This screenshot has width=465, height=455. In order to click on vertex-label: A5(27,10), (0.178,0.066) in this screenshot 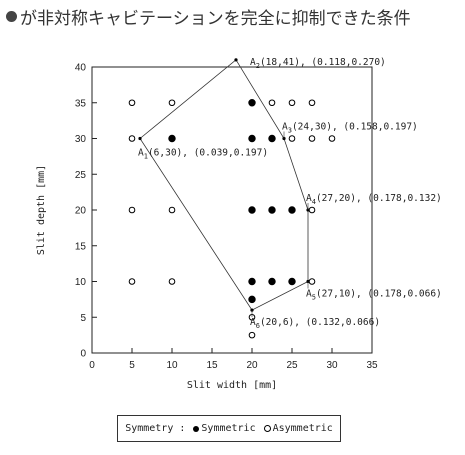, I will do `click(374, 295)`.